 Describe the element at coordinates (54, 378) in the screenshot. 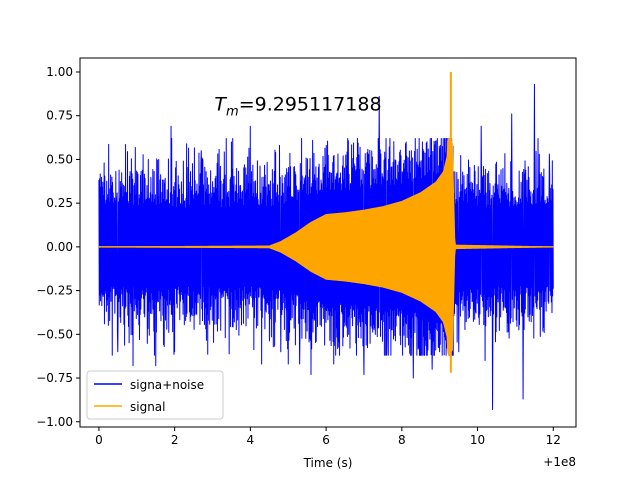

I see `y-tick-label: −0.75` at that location.